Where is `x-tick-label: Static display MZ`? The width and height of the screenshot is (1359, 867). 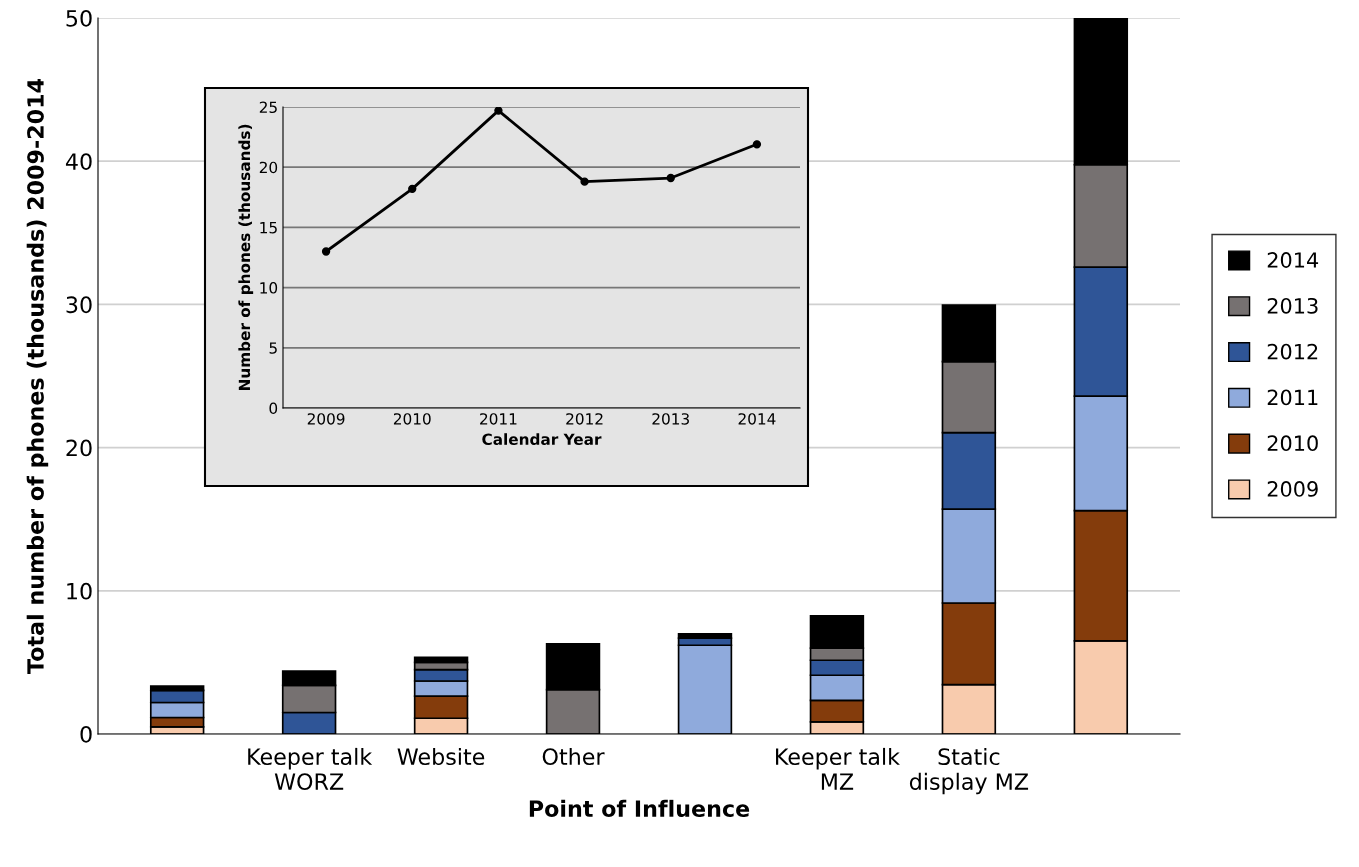
x-tick-label: Static display MZ is located at coordinates (969, 771).